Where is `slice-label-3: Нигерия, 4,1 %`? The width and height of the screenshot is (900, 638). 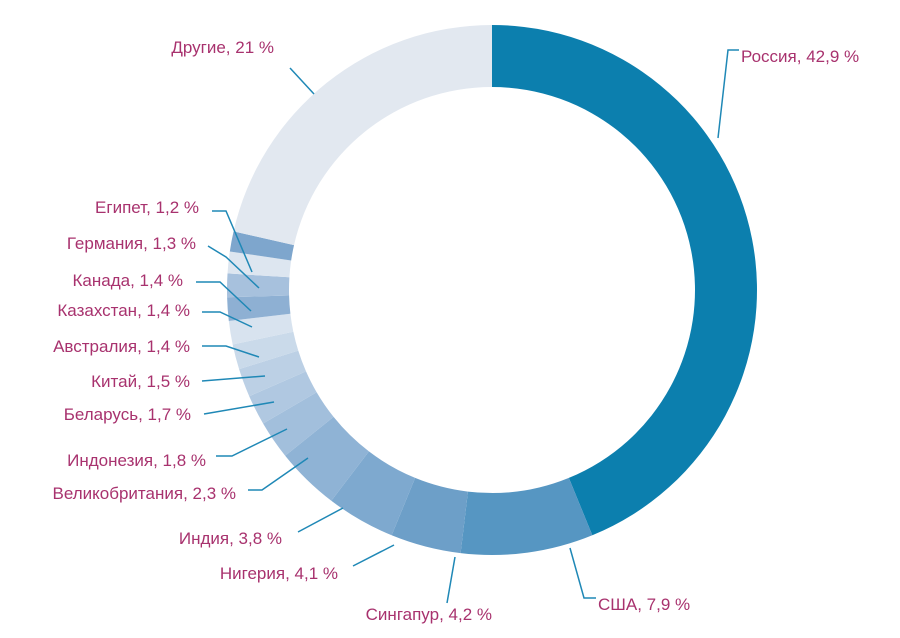 slice-label-3: Нигерия, 4,1 % is located at coordinates (279, 573).